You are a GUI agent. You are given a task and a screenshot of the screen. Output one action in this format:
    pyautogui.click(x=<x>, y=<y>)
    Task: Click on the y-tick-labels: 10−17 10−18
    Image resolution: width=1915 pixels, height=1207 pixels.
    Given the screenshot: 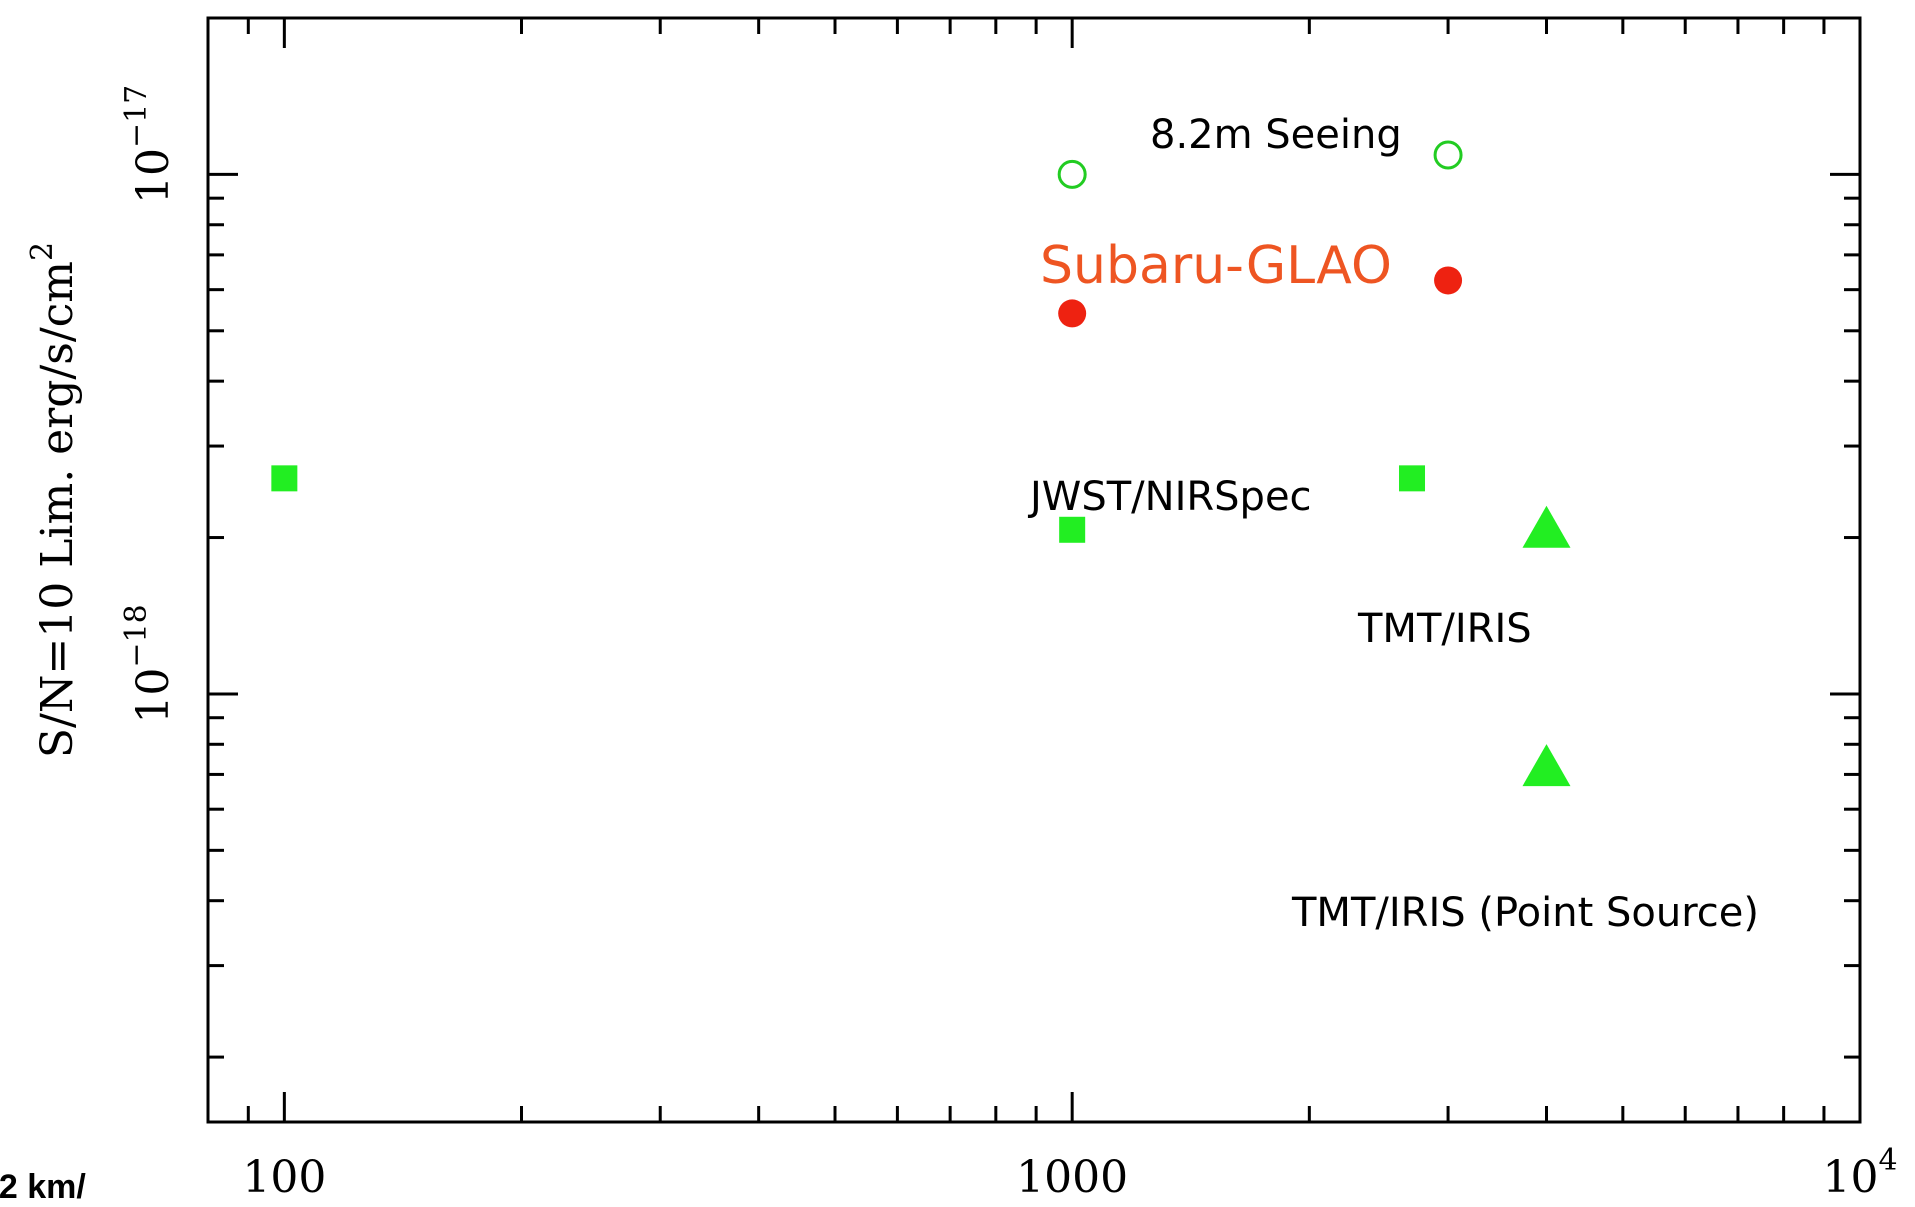 What is the action you would take?
    pyautogui.click(x=149, y=404)
    